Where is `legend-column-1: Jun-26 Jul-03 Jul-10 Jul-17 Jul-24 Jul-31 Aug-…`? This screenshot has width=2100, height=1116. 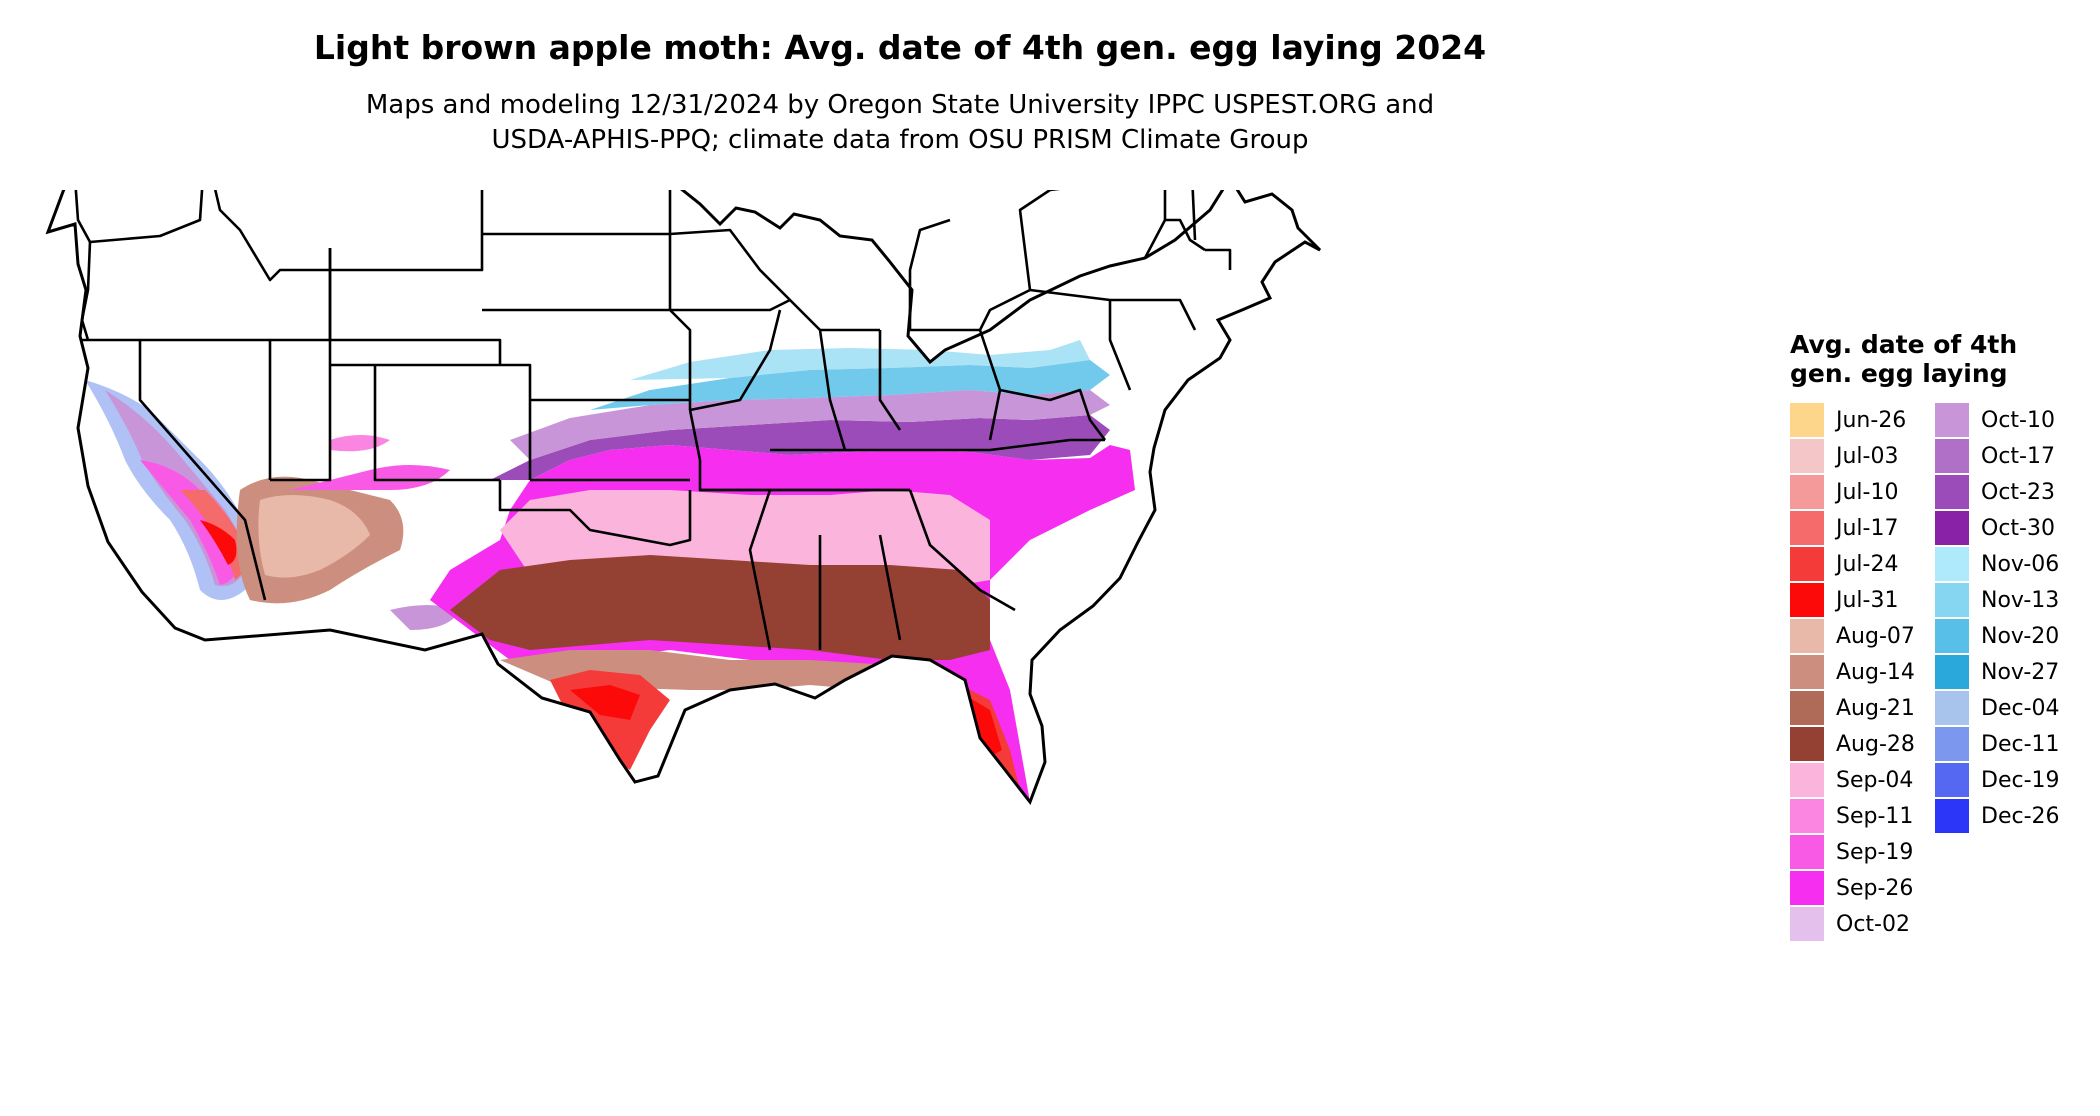
legend-column-1: Jun-26 Jul-03 Jul-10 Jul-17 Jul-24 Jul-31 Aug-… is located at coordinates (1862, 672).